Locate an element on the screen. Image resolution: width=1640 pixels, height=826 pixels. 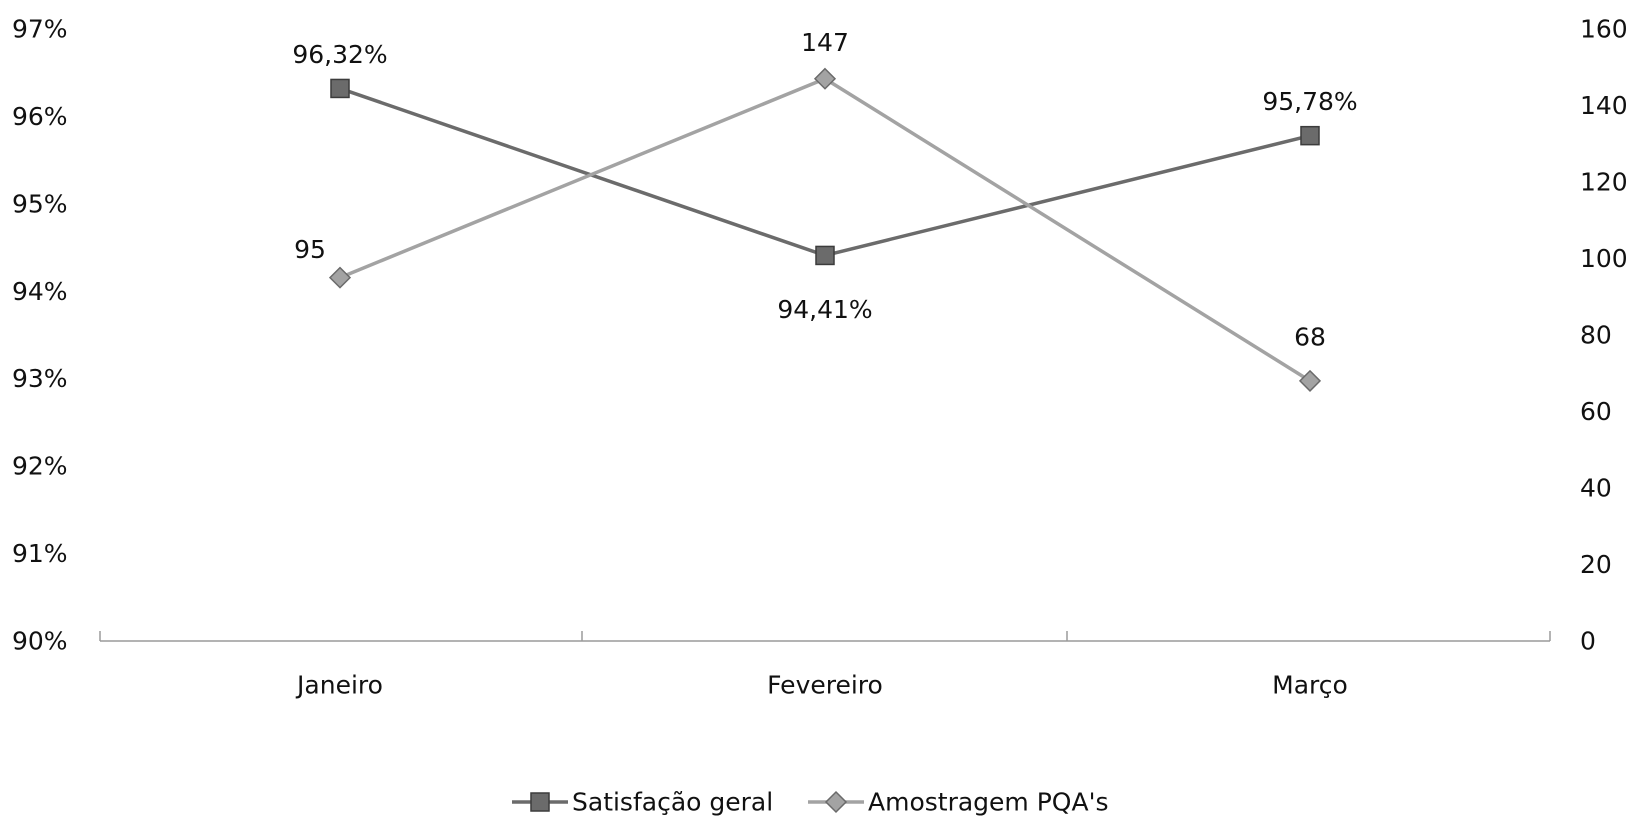
data-label: 95 is located at coordinates (310, 249).